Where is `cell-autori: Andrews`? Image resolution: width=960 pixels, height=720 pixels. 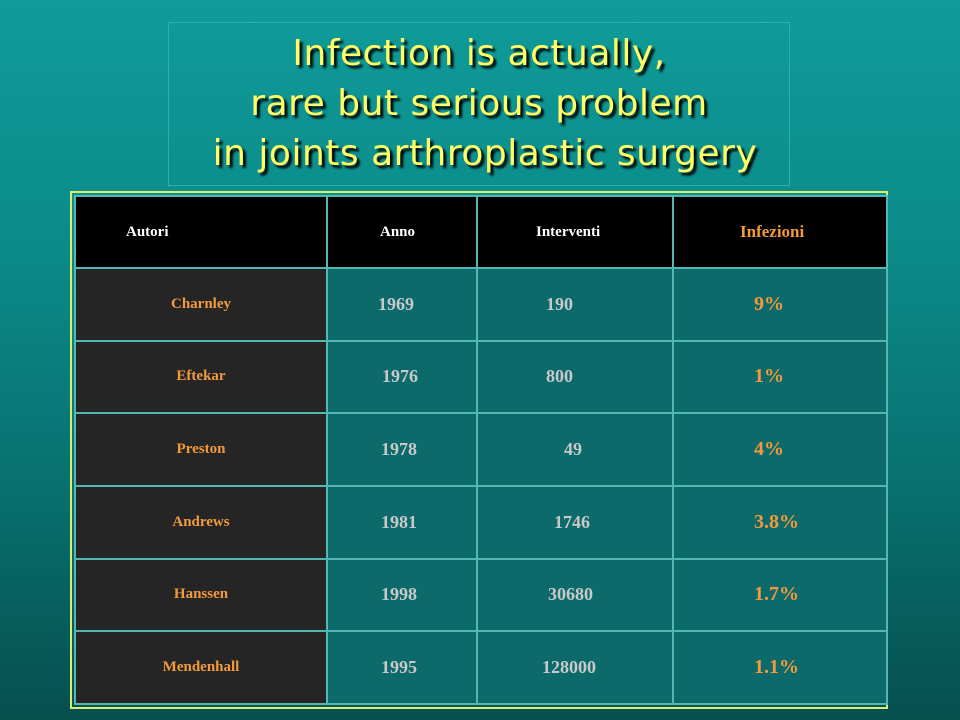 cell-autori: Andrews is located at coordinates (201, 522).